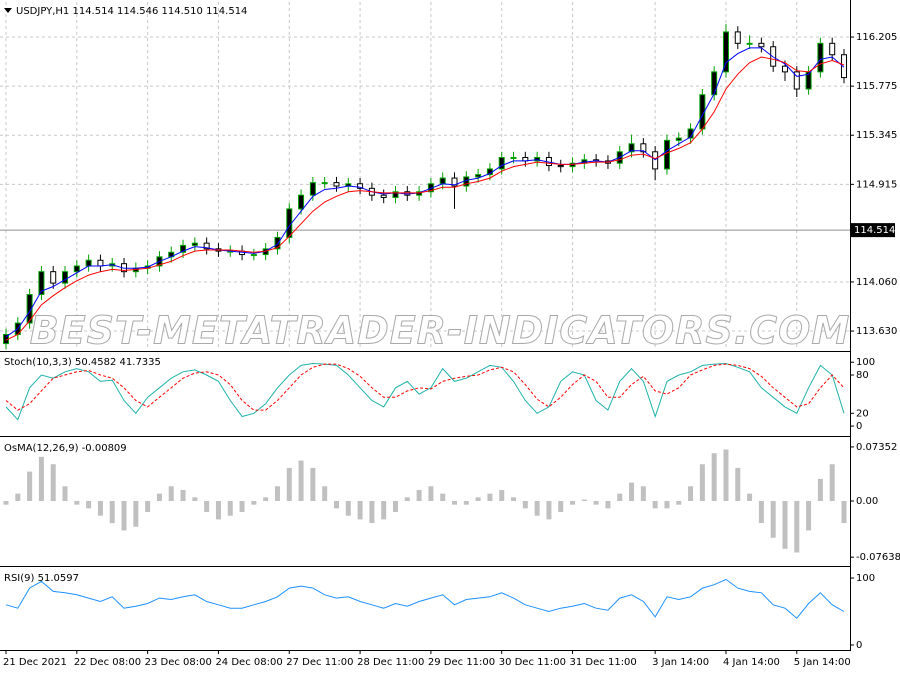 The height and width of the screenshot is (675, 900). I want to click on x-tick-label: 27 Dec 11:00, so click(319, 662).